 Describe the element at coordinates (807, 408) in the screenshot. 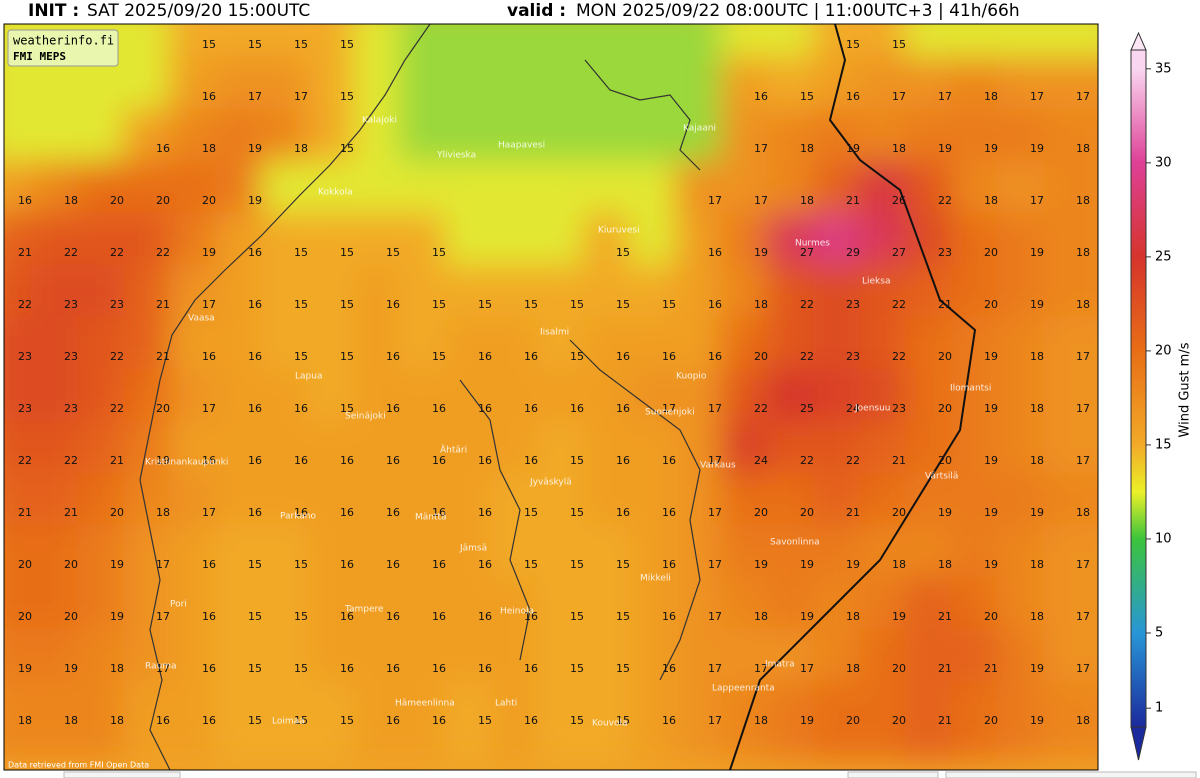

I see `gust-value: 25` at that location.